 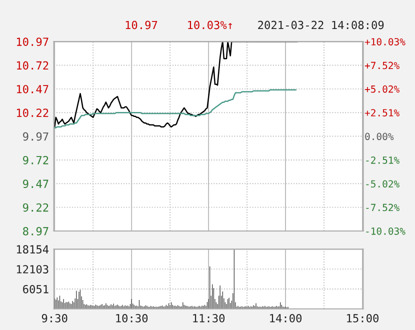 What do you see at coordinates (382, 112) in the screenshot?
I see `y2-tick-label: +2.51%` at bounding box center [382, 112].